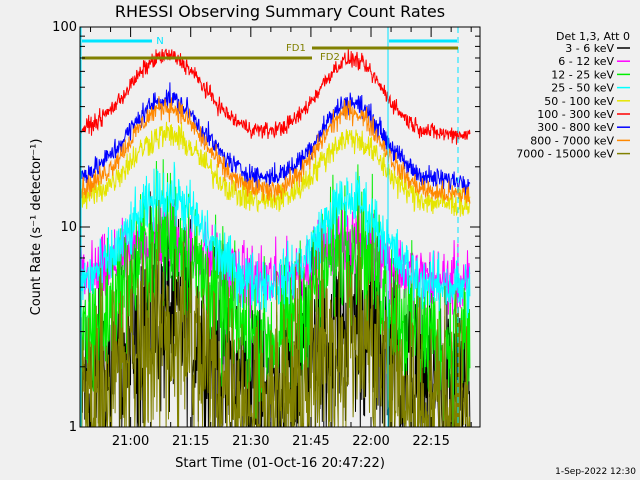 This screenshot has height=480, width=640. I want to click on x-tick-label: 21:45, so click(310, 441).